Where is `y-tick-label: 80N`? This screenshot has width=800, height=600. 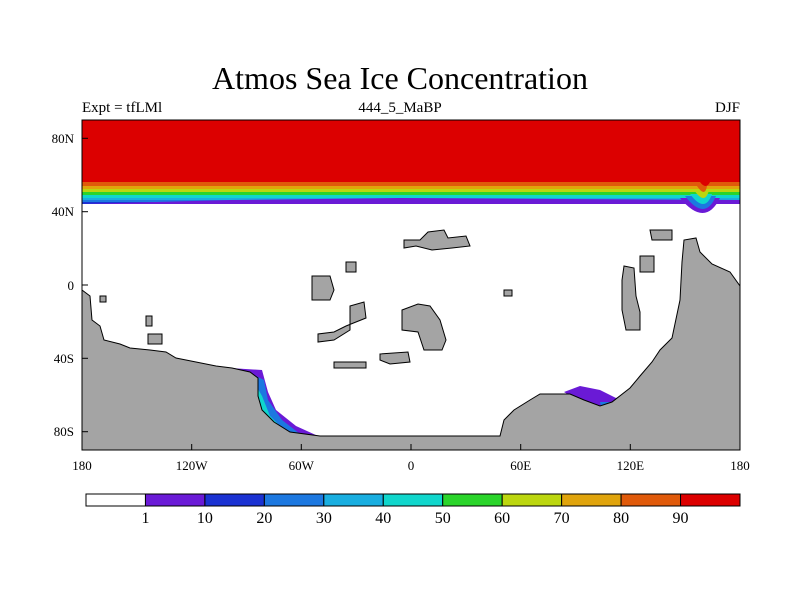
y-tick-label: 80N is located at coordinates (63, 138).